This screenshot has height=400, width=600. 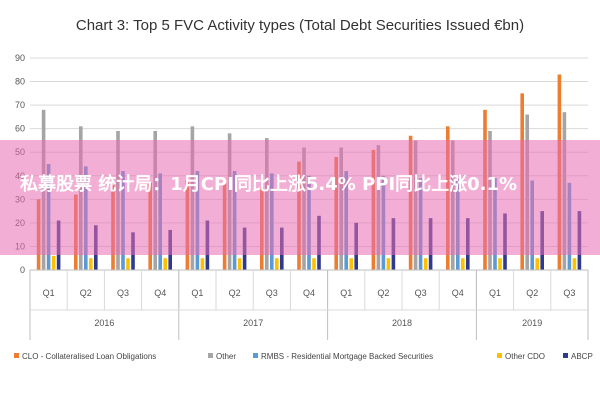 I want to click on y-tick-label: 90, so click(x=20, y=58).